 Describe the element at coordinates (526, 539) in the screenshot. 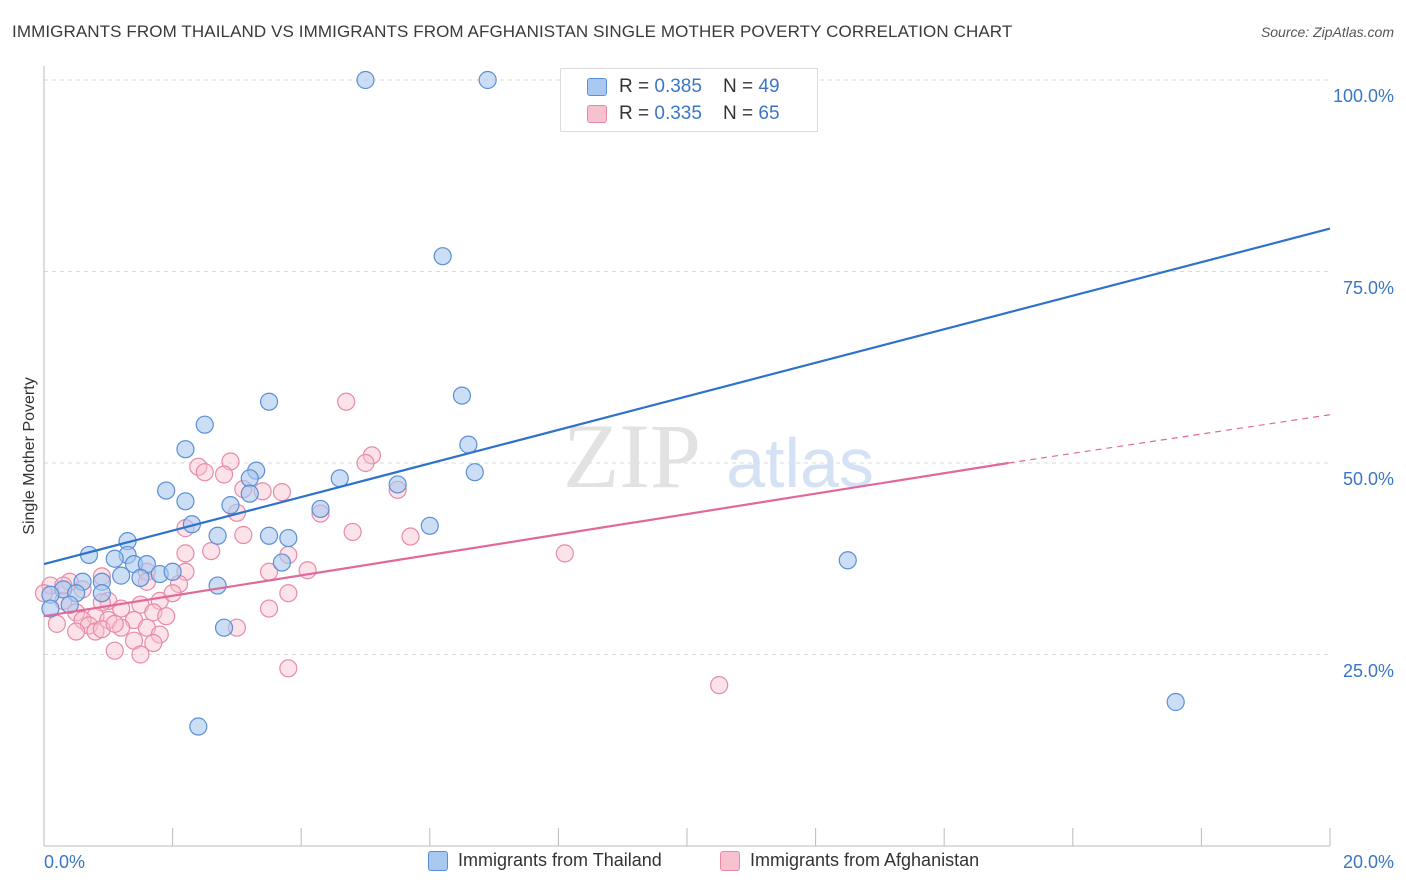

I see `afghanistan-trend-line` at that location.